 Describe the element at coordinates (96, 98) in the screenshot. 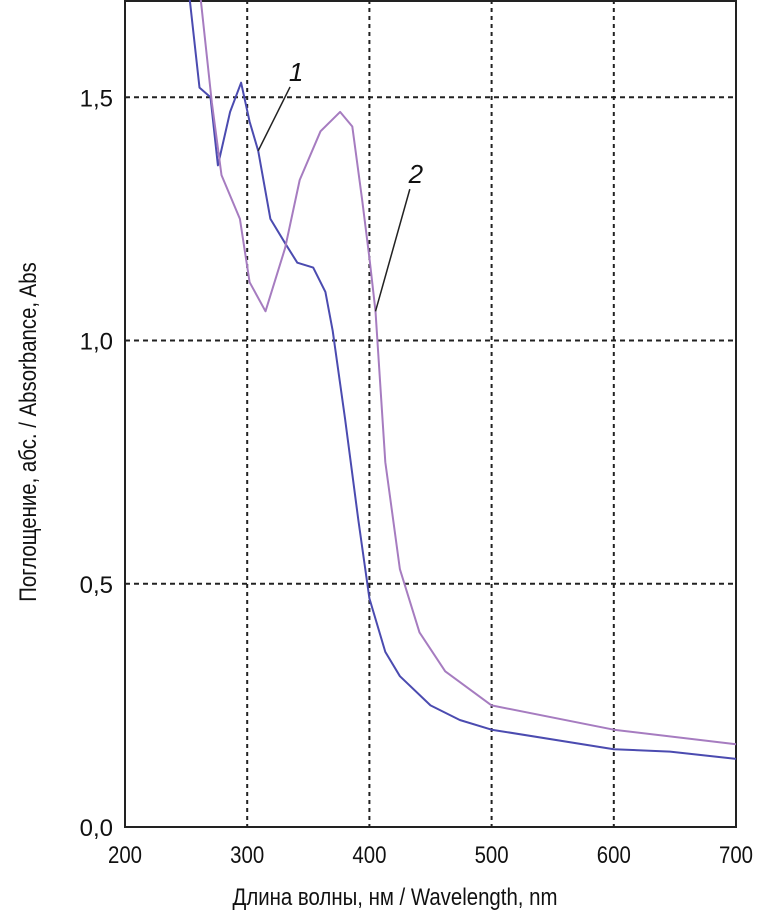

I see `y-tick-label: 1,5` at that location.